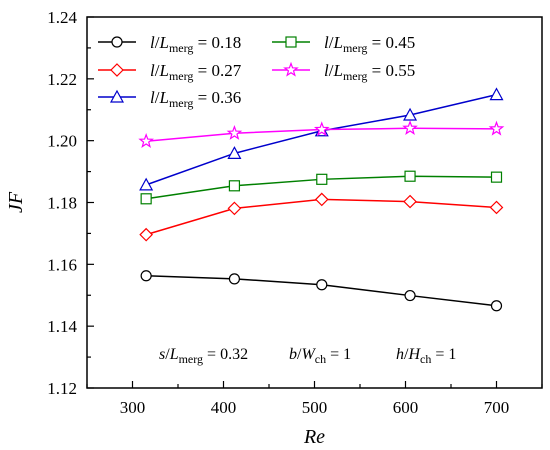 Image resolution: width=550 pixels, height=450 pixels. I want to click on legend-item: l/Lmerg = 0.18, so click(169, 44).